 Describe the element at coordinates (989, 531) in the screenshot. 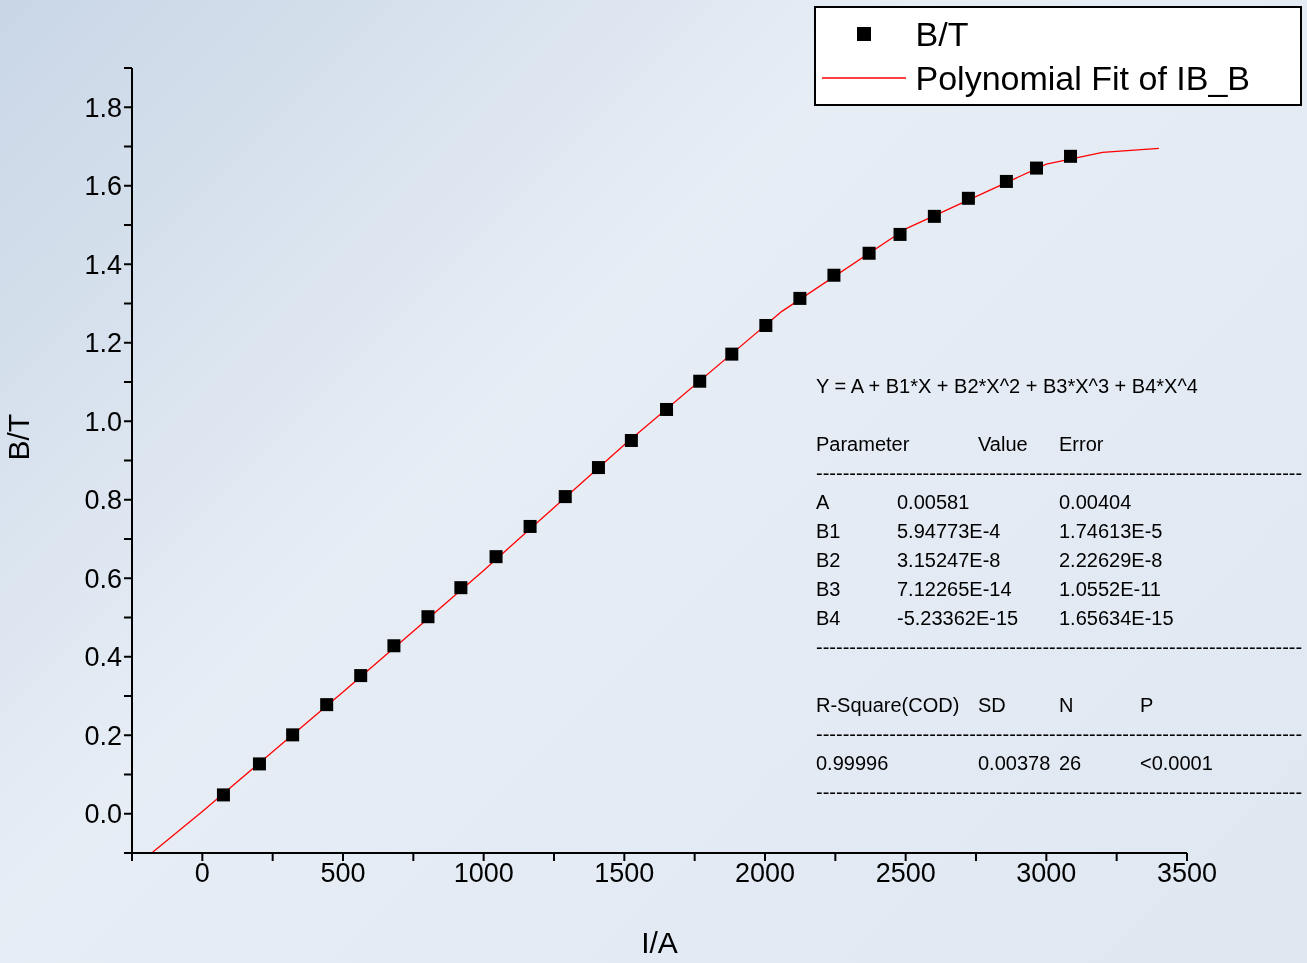

I see `text: B1 5.94773E-4 1.74613E-5` at that location.